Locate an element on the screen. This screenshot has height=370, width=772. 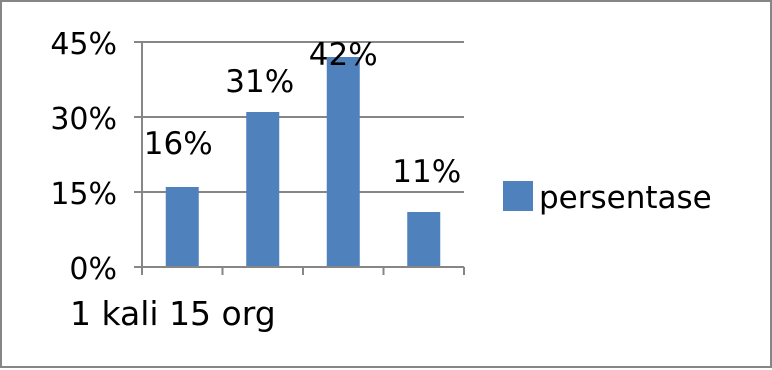
data-label-0: 16% is located at coordinates (178, 144).